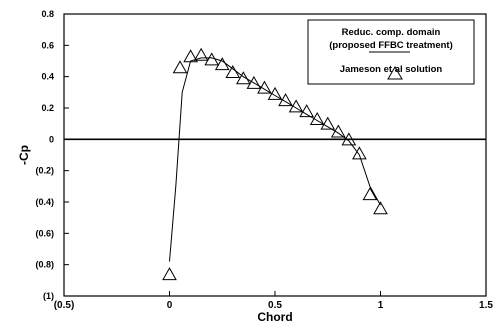 This screenshot has width=493, height=324. I want to click on y-tick-label: (0.6), so click(44, 233).